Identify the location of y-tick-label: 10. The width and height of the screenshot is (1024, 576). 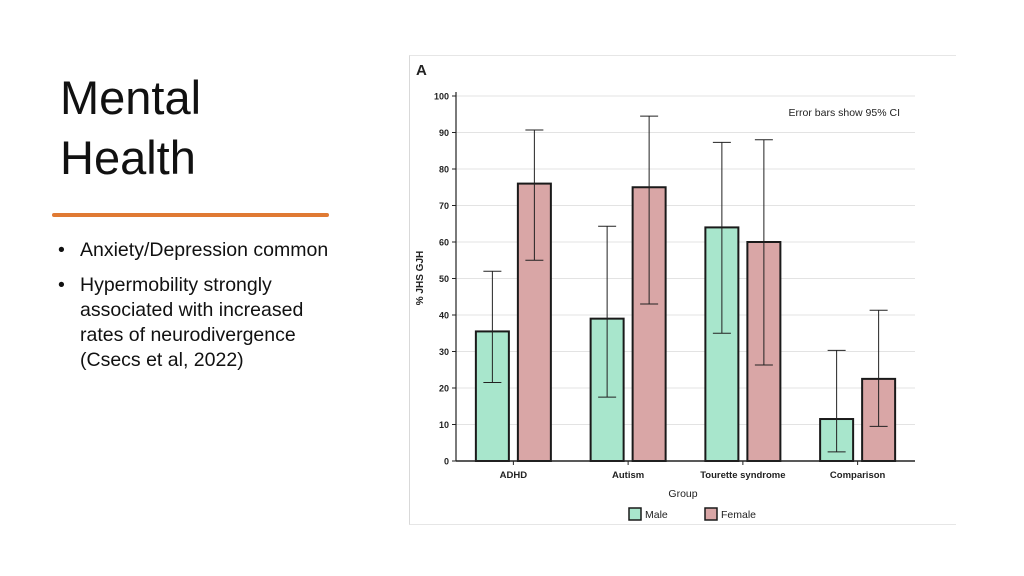
(444, 425).